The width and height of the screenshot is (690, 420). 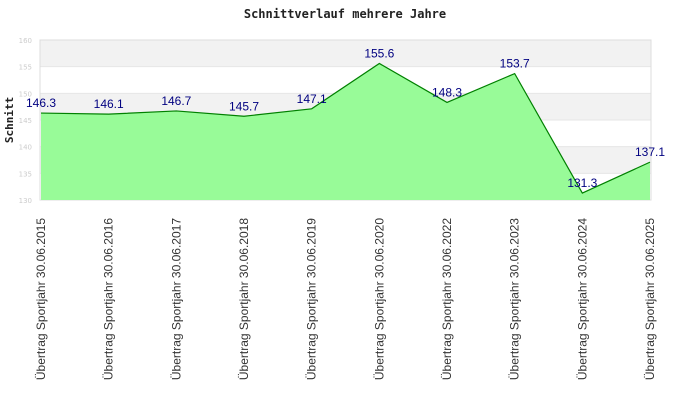 What do you see at coordinates (25, 201) in the screenshot?
I see `y-tick-label: 130` at bounding box center [25, 201].